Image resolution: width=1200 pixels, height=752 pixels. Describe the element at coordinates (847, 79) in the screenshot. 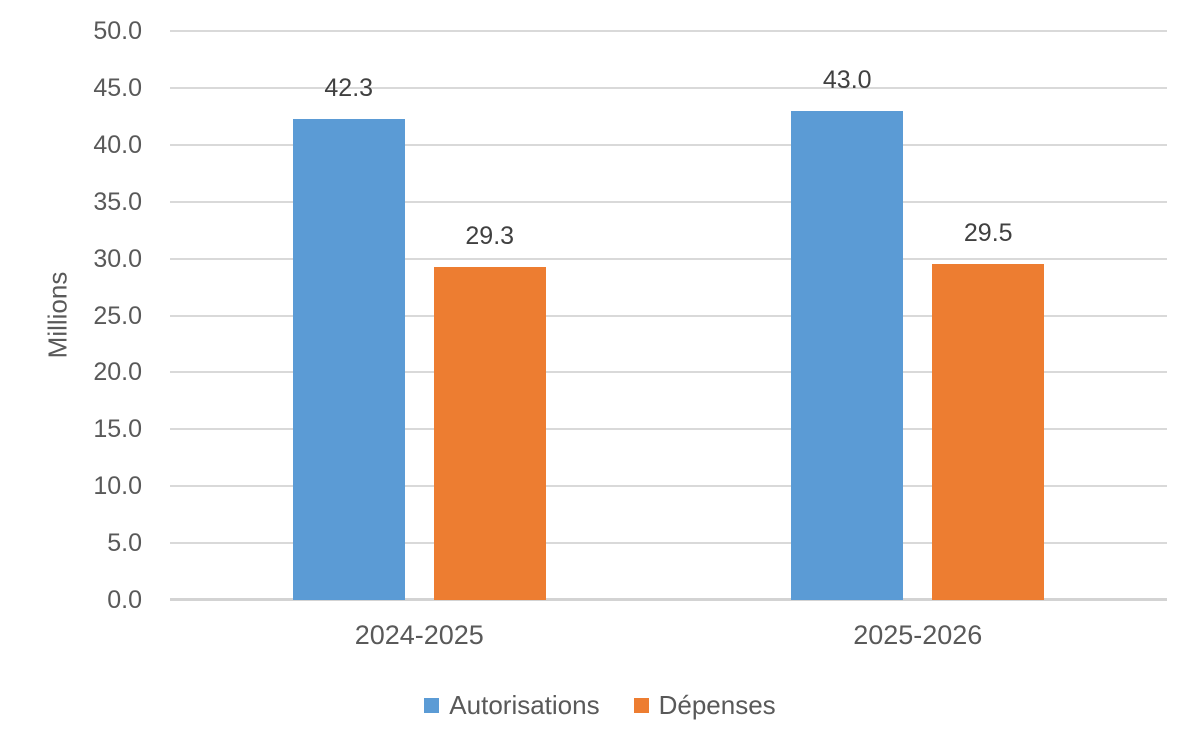

I see `data-label: 43.0` at that location.